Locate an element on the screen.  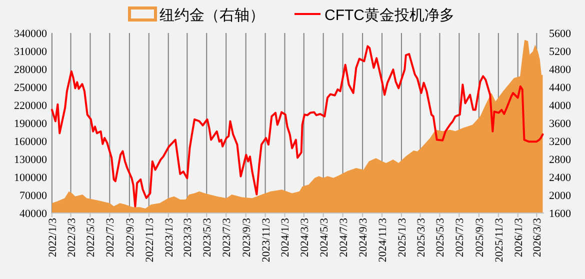
x-tick-label: 2026/1/3 is located at coordinates (518, 238).